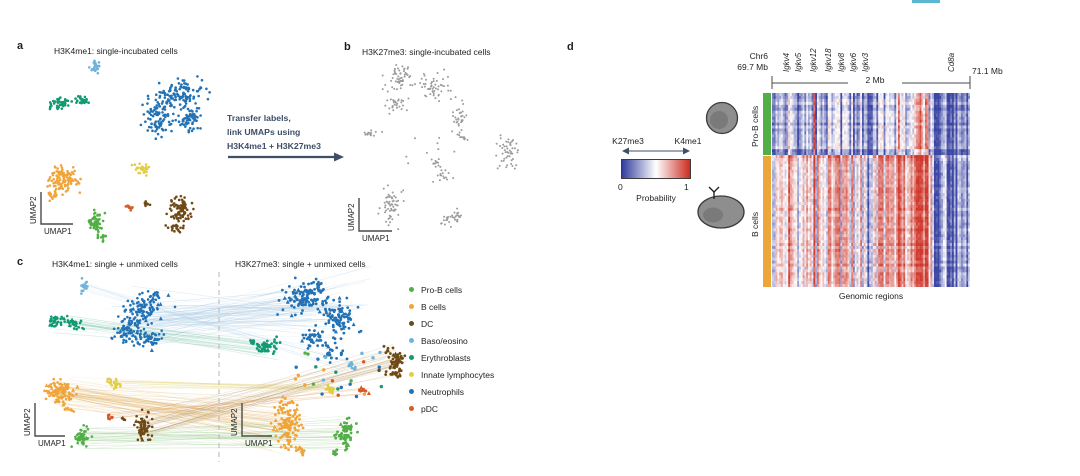 The width and height of the screenshot is (1080, 476). I want to click on legend-dot, so click(411, 323).